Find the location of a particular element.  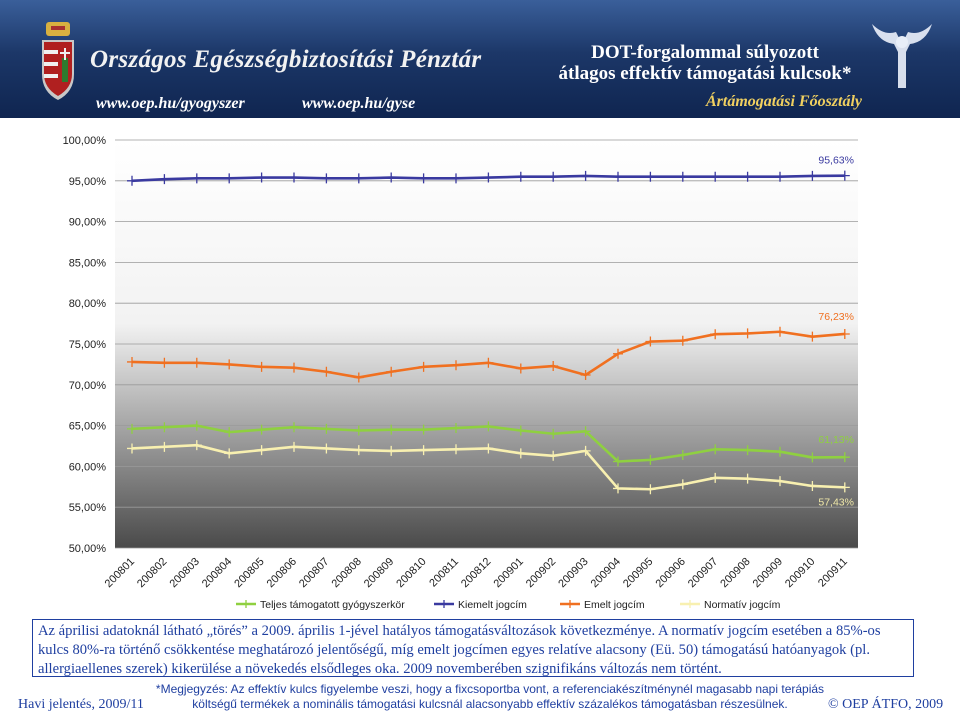

x-tick-label: 200803 is located at coordinates (184, 573).